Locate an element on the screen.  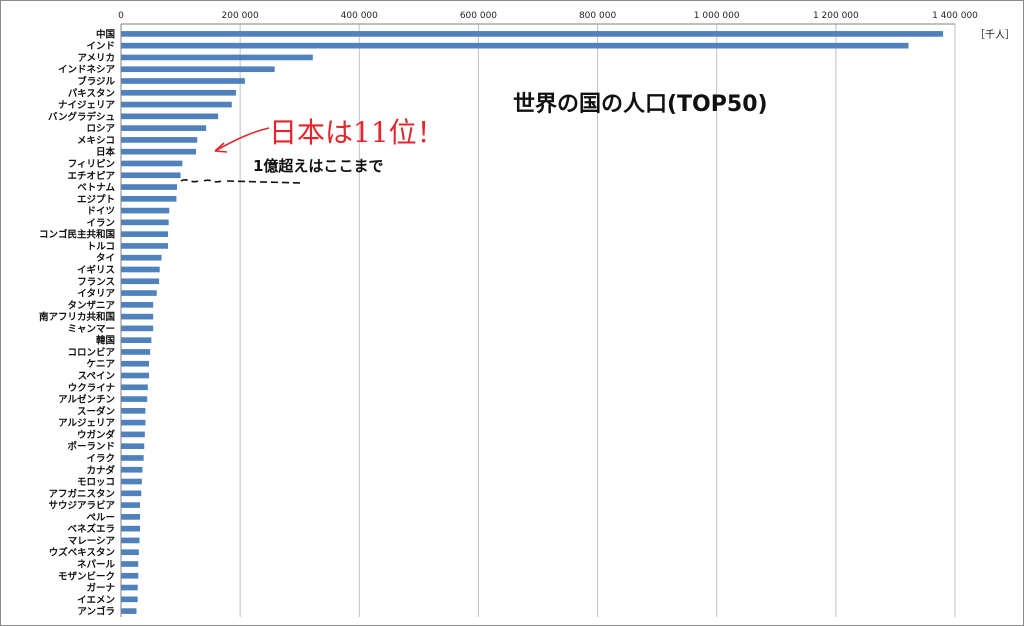
chart-title: 世界の国の人口(TOP50) is located at coordinates (640, 104).